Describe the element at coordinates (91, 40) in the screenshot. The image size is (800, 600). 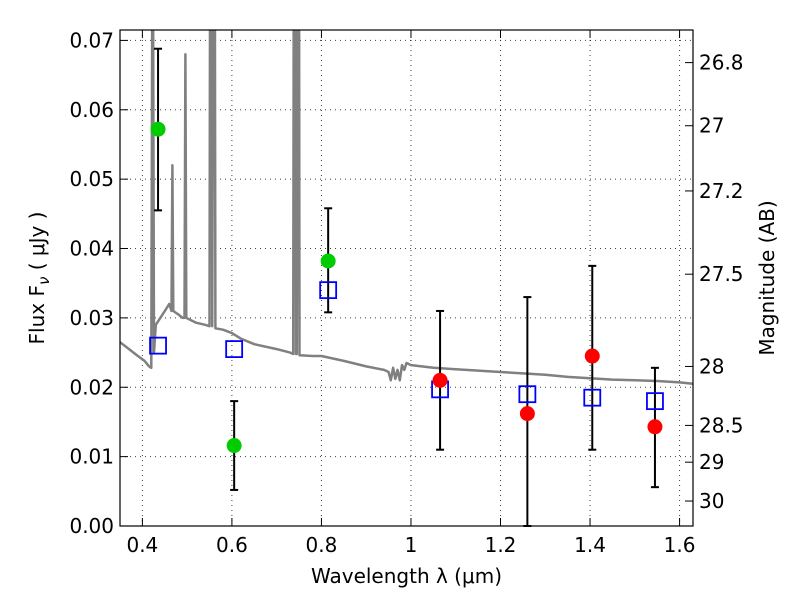
I see `y-tick-label: 0.07` at that location.